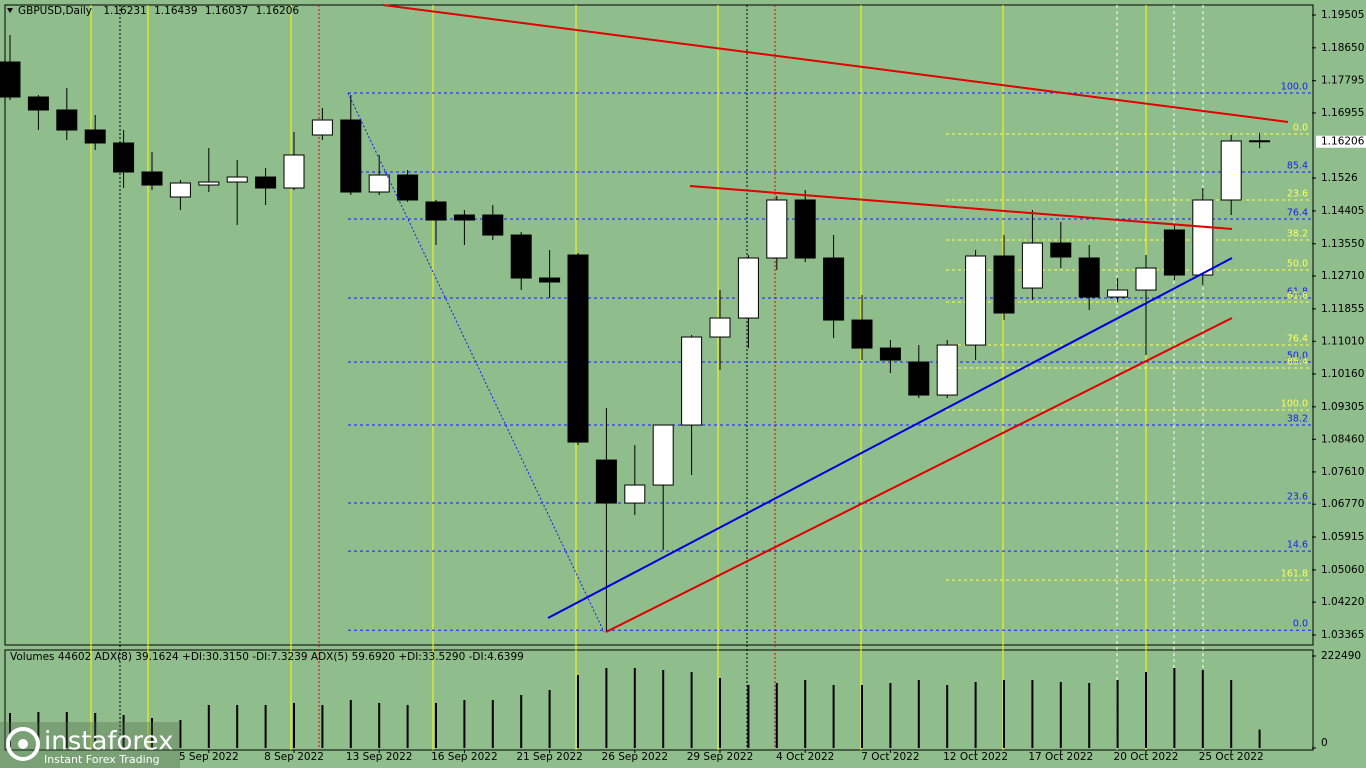 This screenshot has height=768, width=1366. Describe the element at coordinates (226, 11) in the screenshot. I see `header-low: 1.16037` at that location.